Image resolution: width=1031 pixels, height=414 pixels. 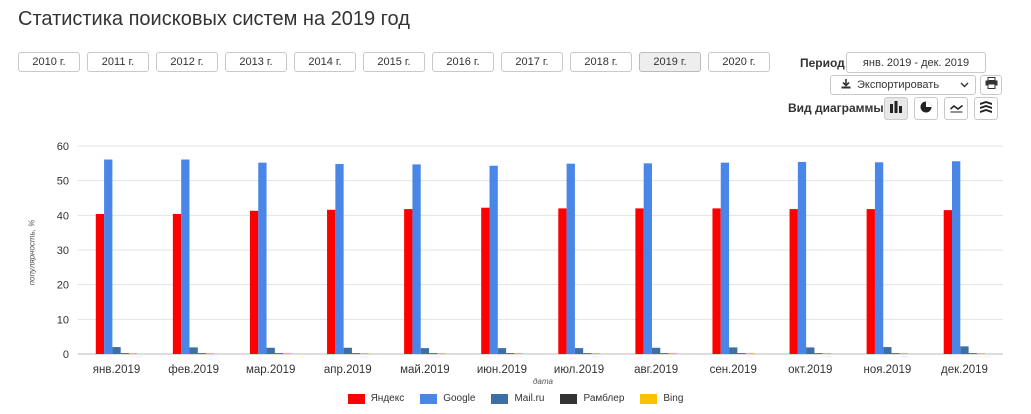 What do you see at coordinates (964, 85) in the screenshot?
I see `chevron-down-icon` at bounding box center [964, 85].